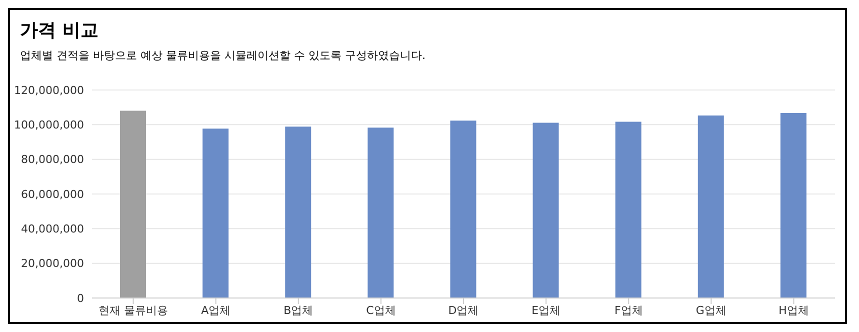 This screenshot has width=859, height=332. I want to click on x-tick-label: H업체, so click(793, 310).